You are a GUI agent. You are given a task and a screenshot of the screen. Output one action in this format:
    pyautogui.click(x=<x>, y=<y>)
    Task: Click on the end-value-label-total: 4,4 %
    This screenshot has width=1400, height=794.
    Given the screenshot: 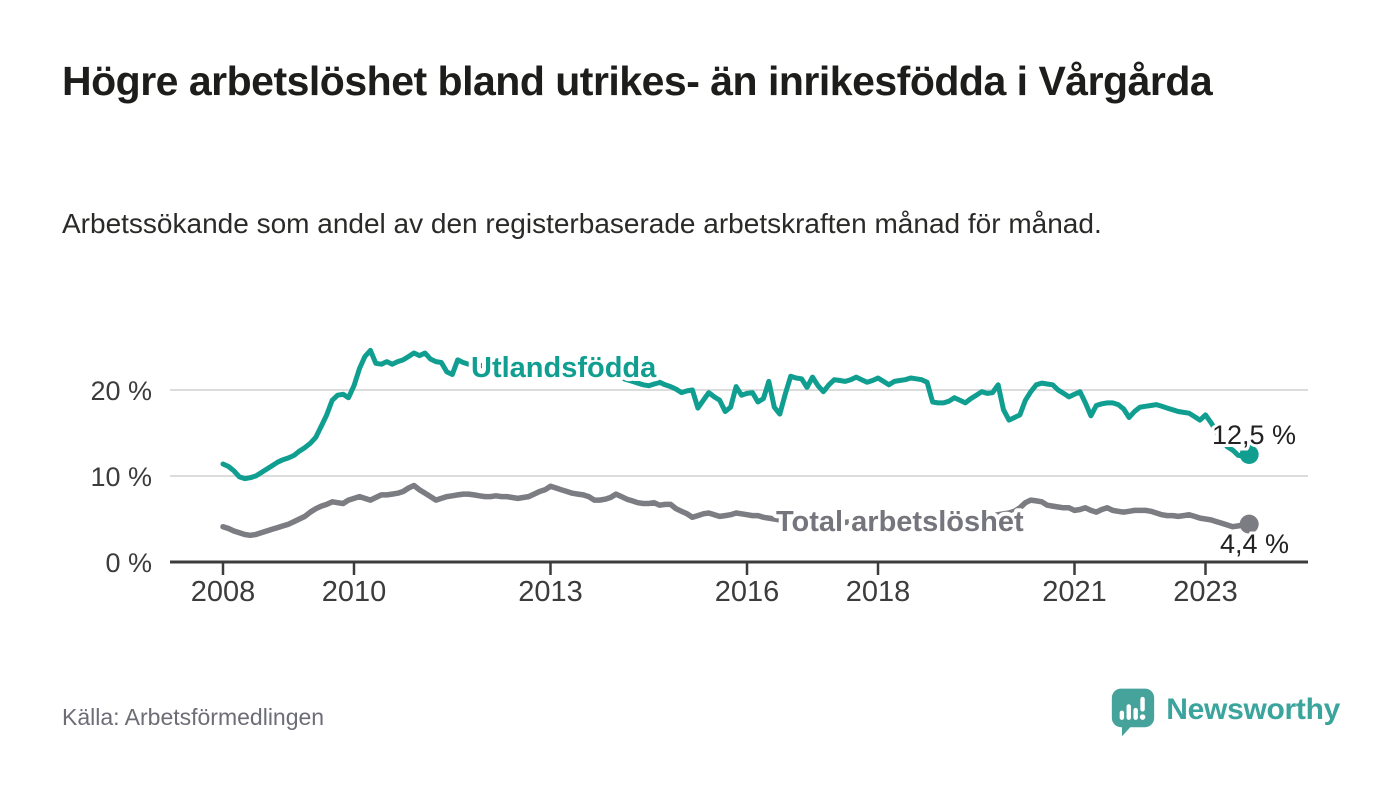 What is the action you would take?
    pyautogui.click(x=1254, y=544)
    